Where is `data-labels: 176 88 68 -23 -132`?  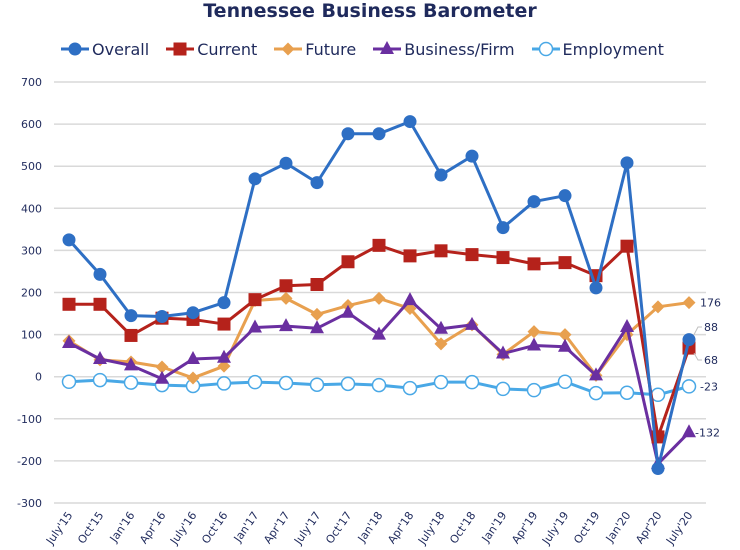
data-labels: 176 88 68 -23 -132 is located at coordinates (707, 368).